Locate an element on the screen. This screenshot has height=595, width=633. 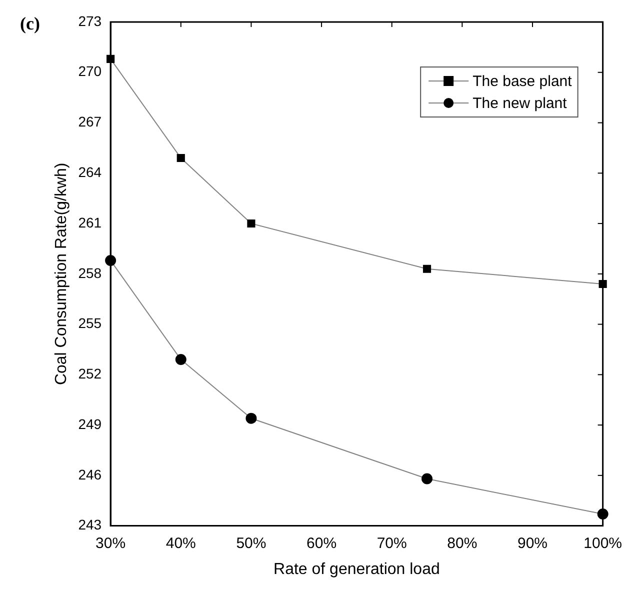
y-tick-label: 252 is located at coordinates (90, 374).